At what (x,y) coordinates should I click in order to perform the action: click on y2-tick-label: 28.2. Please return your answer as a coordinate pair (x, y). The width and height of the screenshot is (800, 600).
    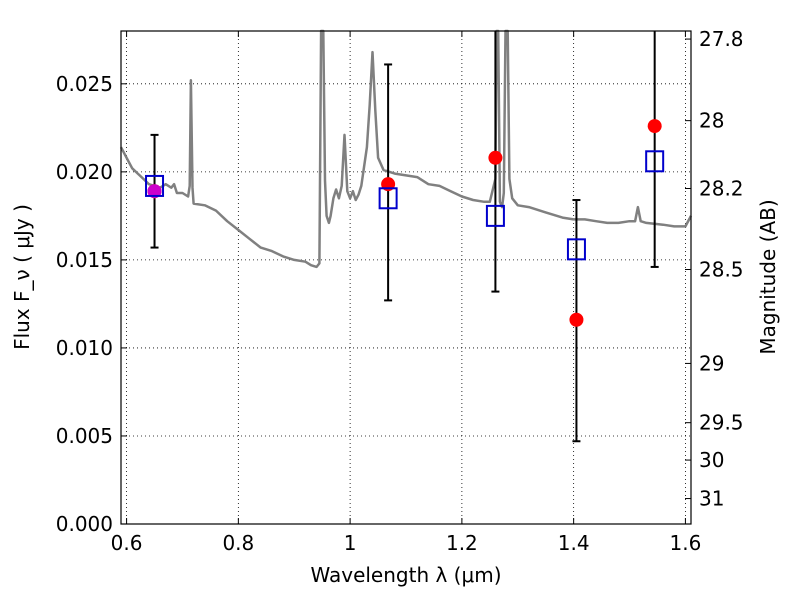
    Looking at the image, I should click on (721, 189).